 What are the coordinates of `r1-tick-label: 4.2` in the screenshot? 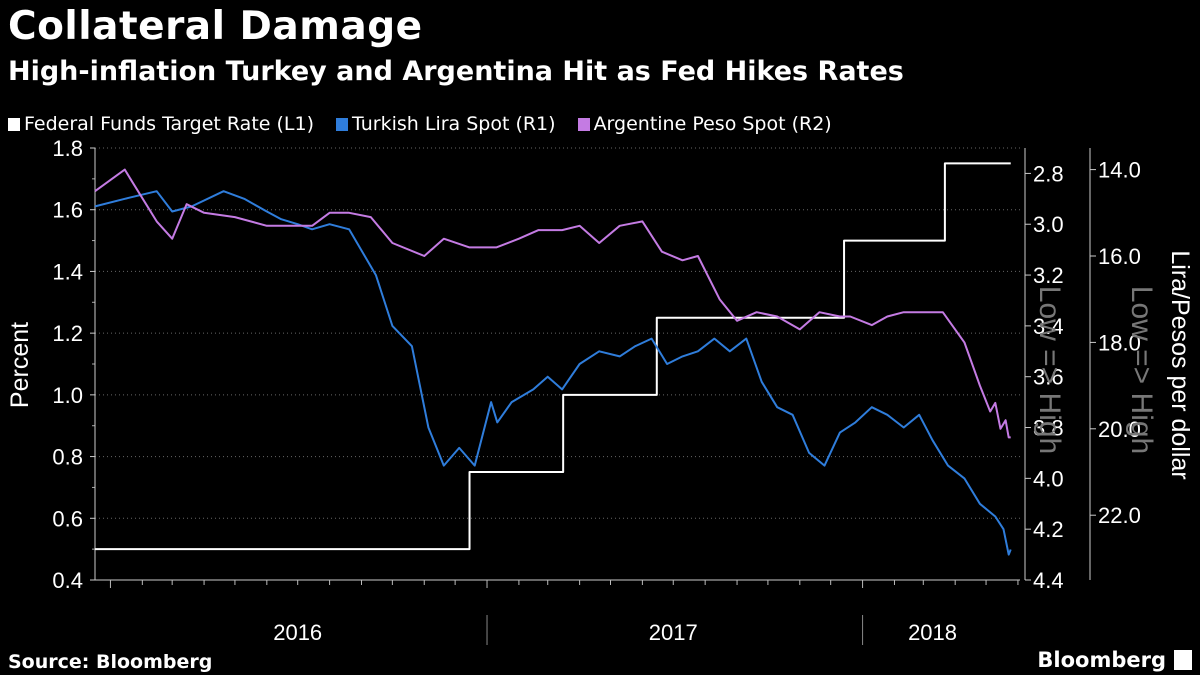 It's located at (1048, 529).